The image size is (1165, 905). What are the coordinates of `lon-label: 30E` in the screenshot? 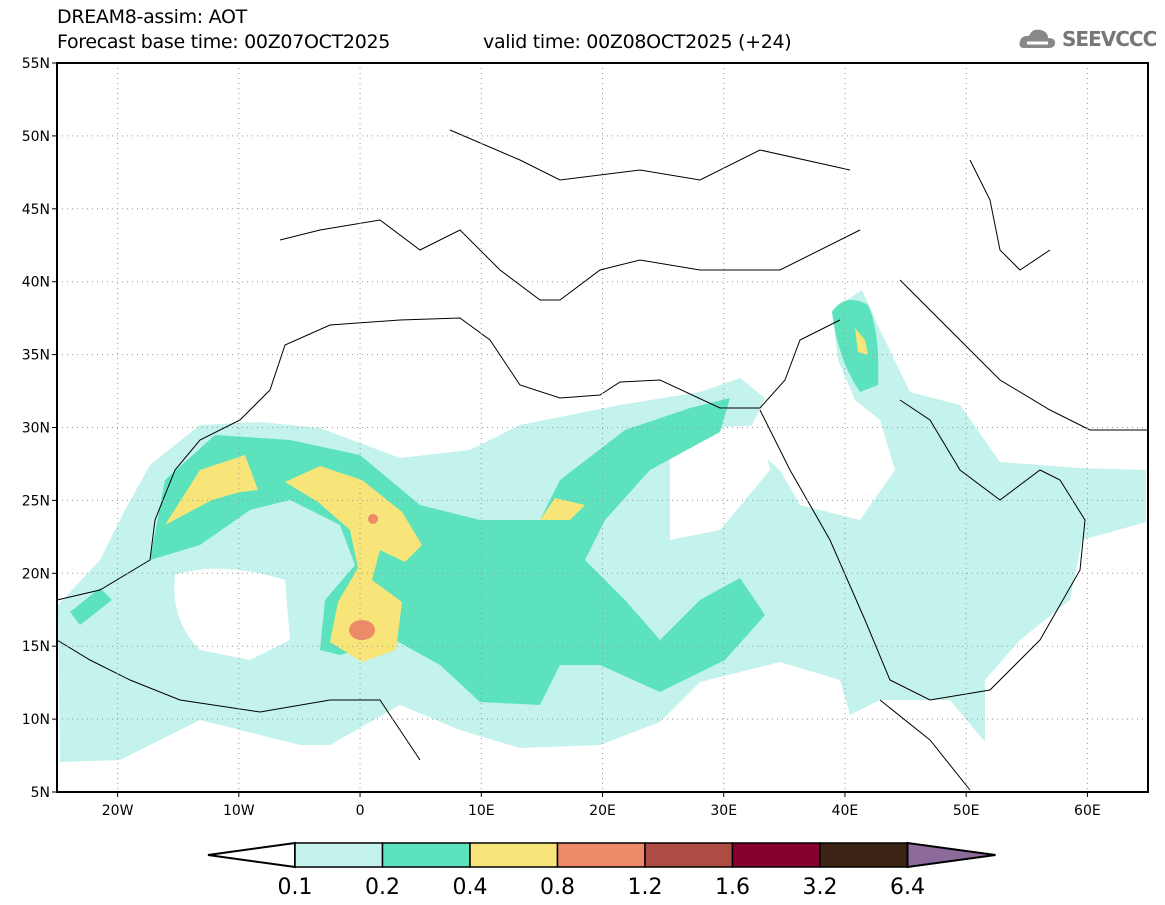 It's located at (723, 811).